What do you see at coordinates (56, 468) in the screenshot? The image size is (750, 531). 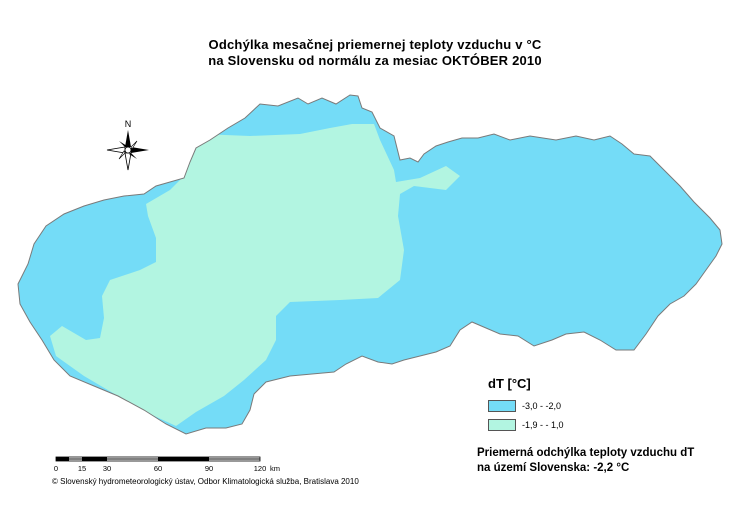 I see `scale-tick-0: 0` at bounding box center [56, 468].